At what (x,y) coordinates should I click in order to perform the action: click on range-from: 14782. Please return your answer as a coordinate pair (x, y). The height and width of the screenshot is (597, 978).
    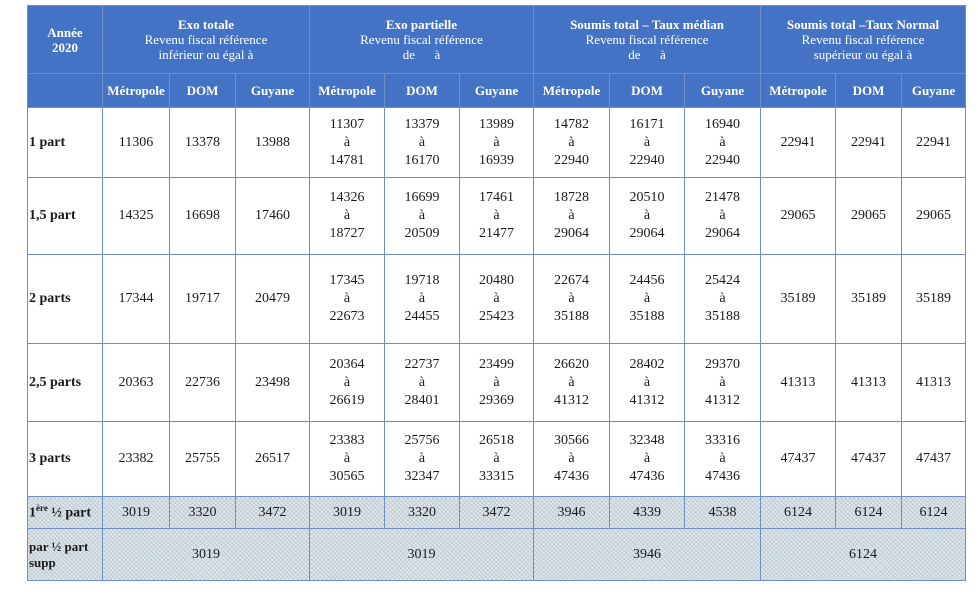
    Looking at the image, I should click on (571, 124).